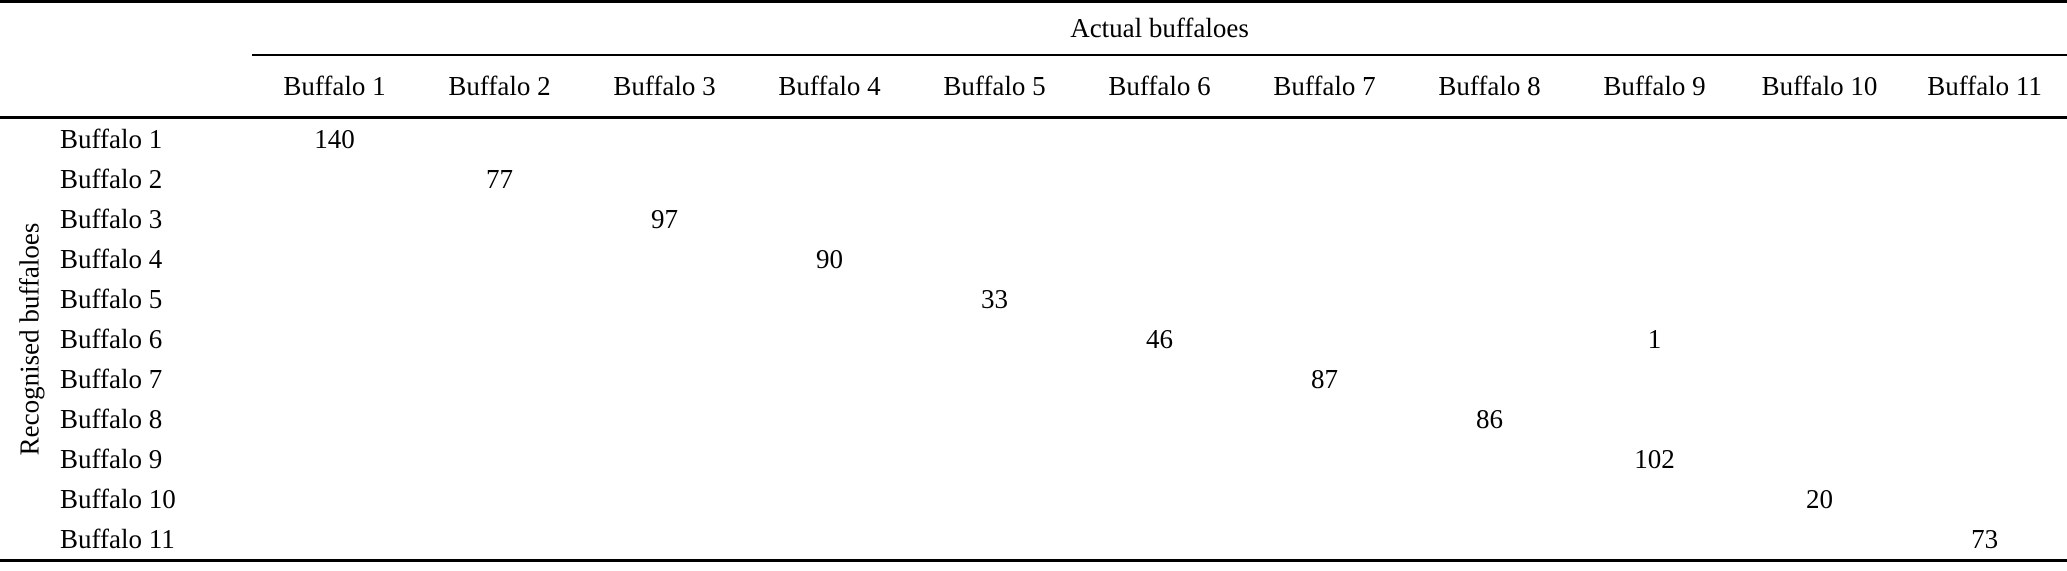 The height and width of the screenshot is (571, 2067). What do you see at coordinates (1819, 540) in the screenshot?
I see `cell-r11-c10` at bounding box center [1819, 540].